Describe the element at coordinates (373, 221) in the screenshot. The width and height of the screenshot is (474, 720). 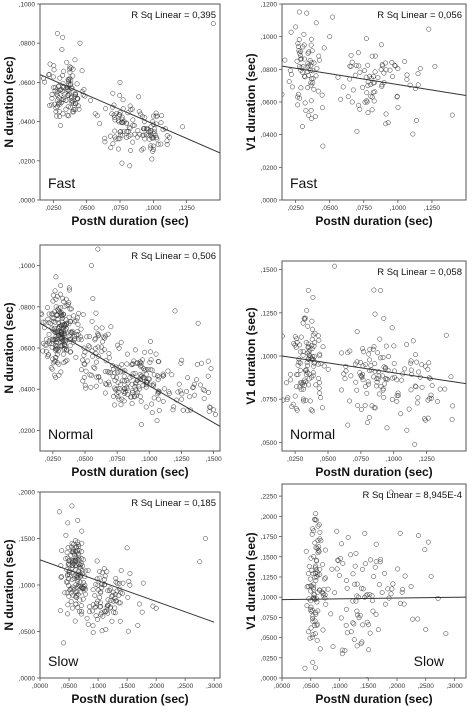
I see `x-axis-label: PostN duration (sec)` at that location.